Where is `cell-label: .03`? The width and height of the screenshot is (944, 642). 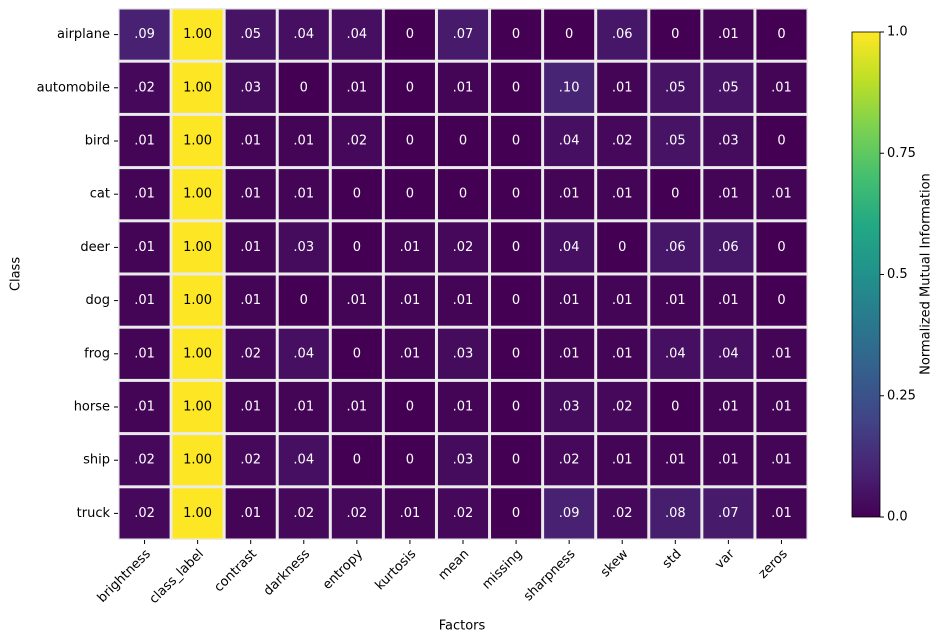 cell-label: .03 is located at coordinates (303, 247).